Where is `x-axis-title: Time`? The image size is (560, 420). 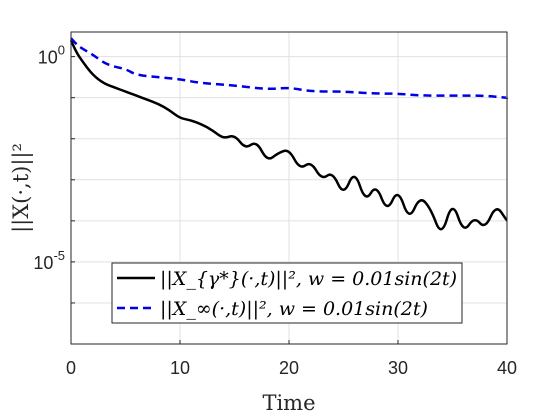
x-axis-title: Time is located at coordinates (288, 403).